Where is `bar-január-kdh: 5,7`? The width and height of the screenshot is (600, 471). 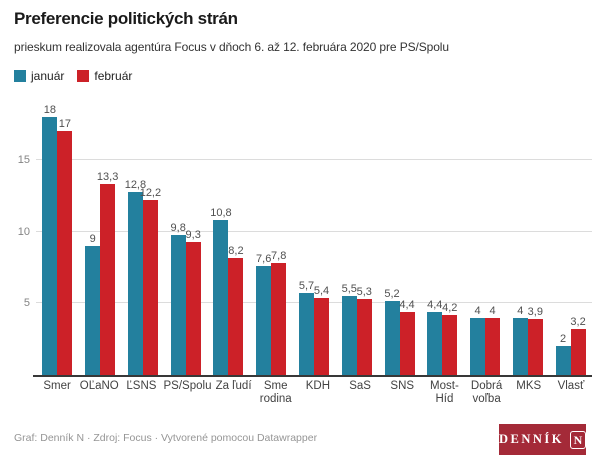
bar-január-kdh: 5,7 is located at coordinates (306, 327).